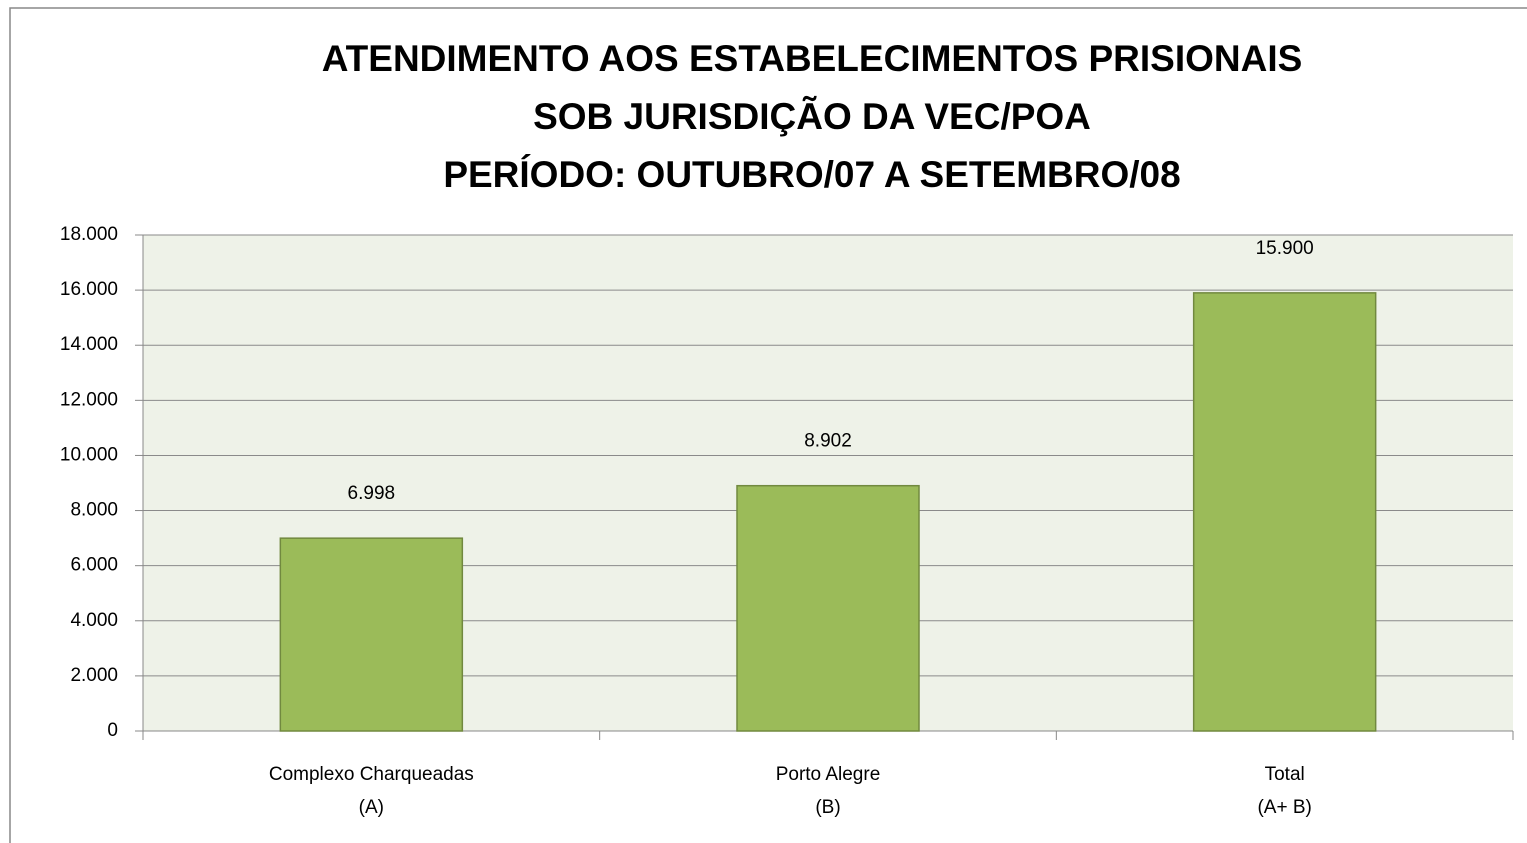  What do you see at coordinates (89, 289) in the screenshot?
I see `y-tick-label: 16.000` at bounding box center [89, 289].